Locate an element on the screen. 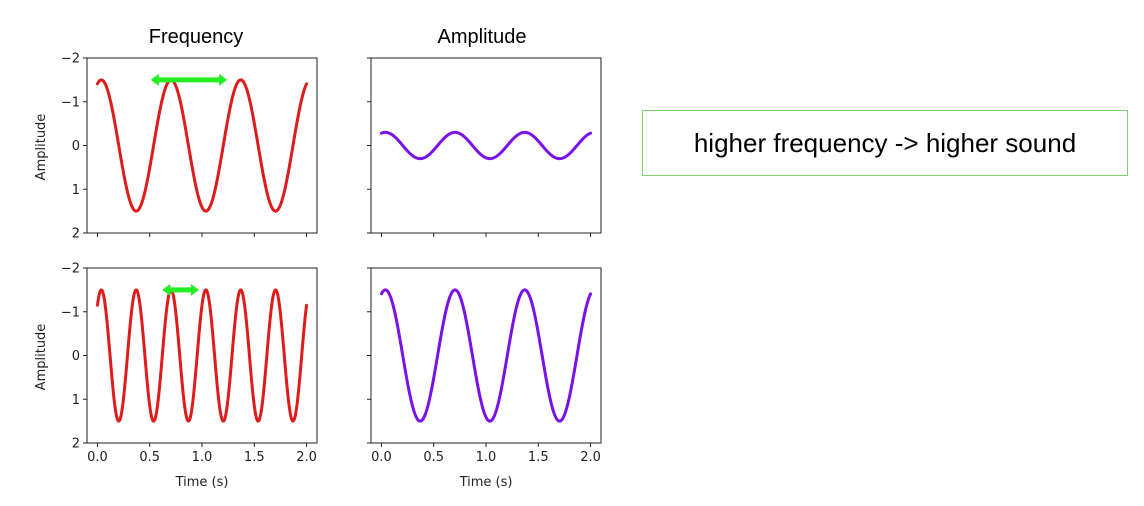  panel-title-frequency: Frequency is located at coordinates (196, 37).